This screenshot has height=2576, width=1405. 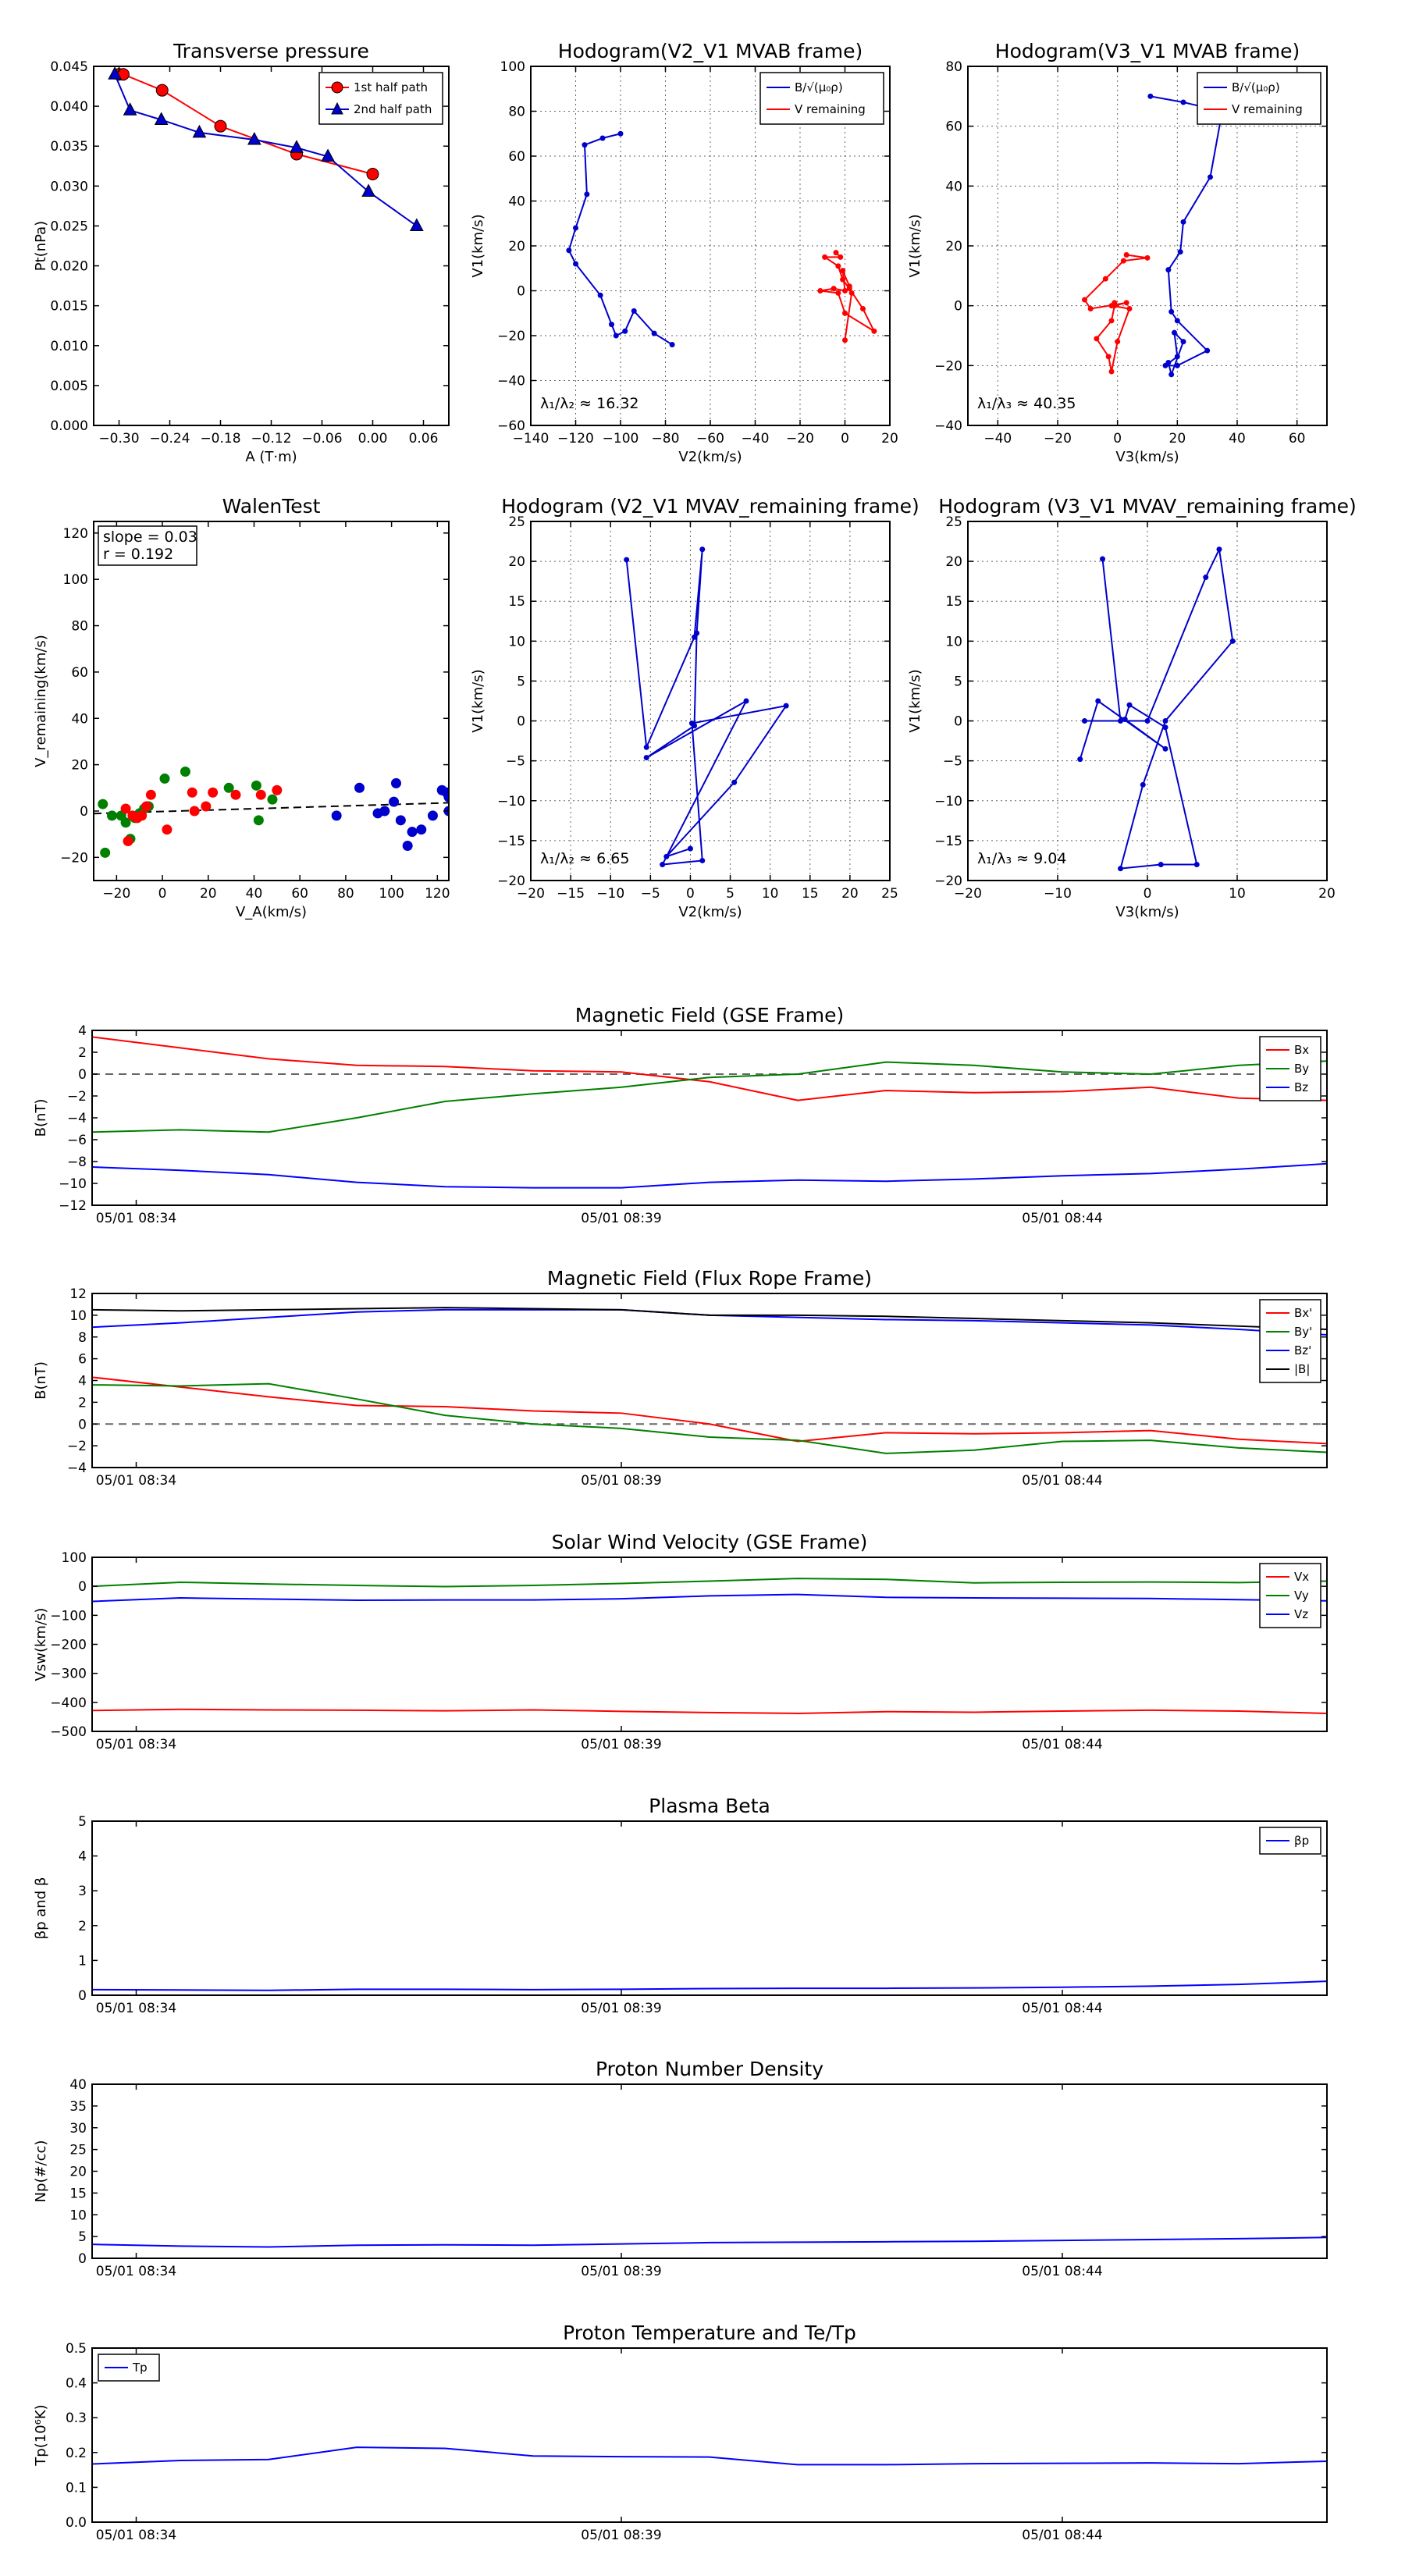 What do you see at coordinates (41, 2171) in the screenshot?
I see `y-axis-label: Np(#/cc)` at bounding box center [41, 2171].